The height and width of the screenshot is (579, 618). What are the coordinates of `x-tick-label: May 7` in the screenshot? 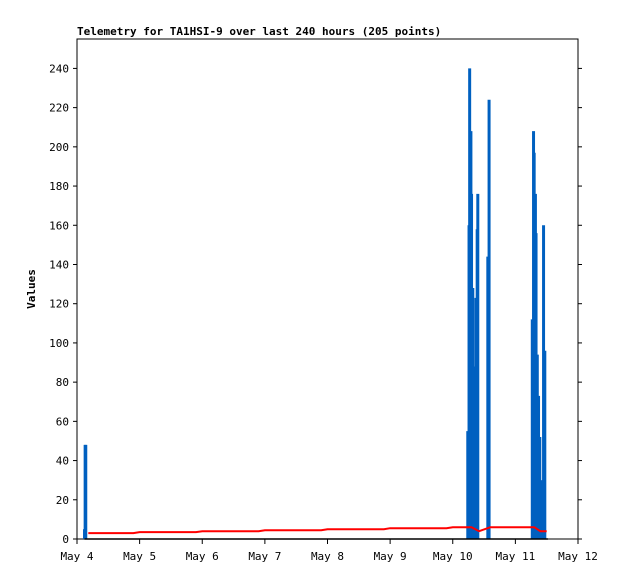 It's located at (264, 556).